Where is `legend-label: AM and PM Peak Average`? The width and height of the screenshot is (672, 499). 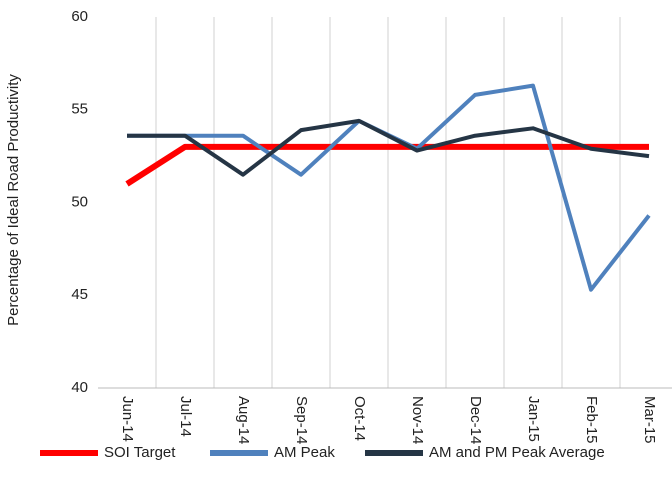 legend-label: AM and PM Peak Average is located at coordinates (517, 452).